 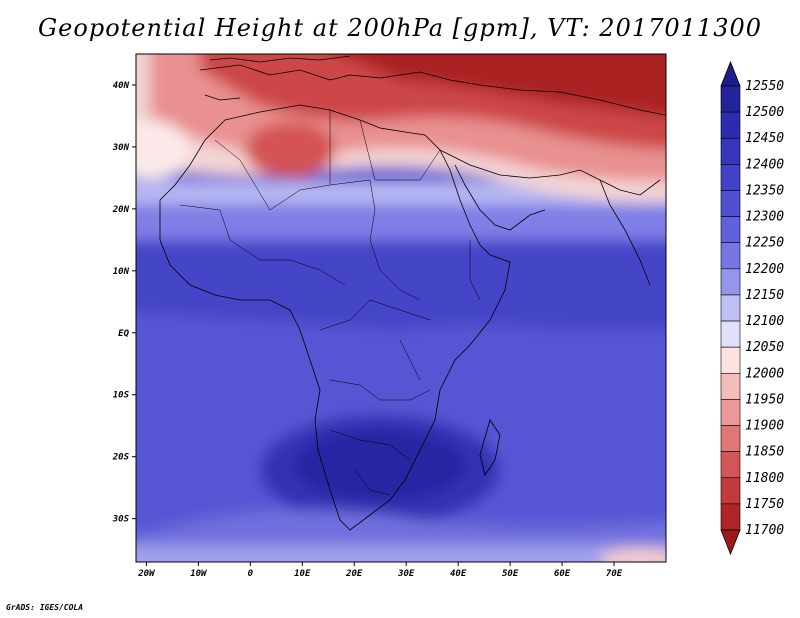 I want to click on y-tick-label: EQ, so click(x=123, y=334).